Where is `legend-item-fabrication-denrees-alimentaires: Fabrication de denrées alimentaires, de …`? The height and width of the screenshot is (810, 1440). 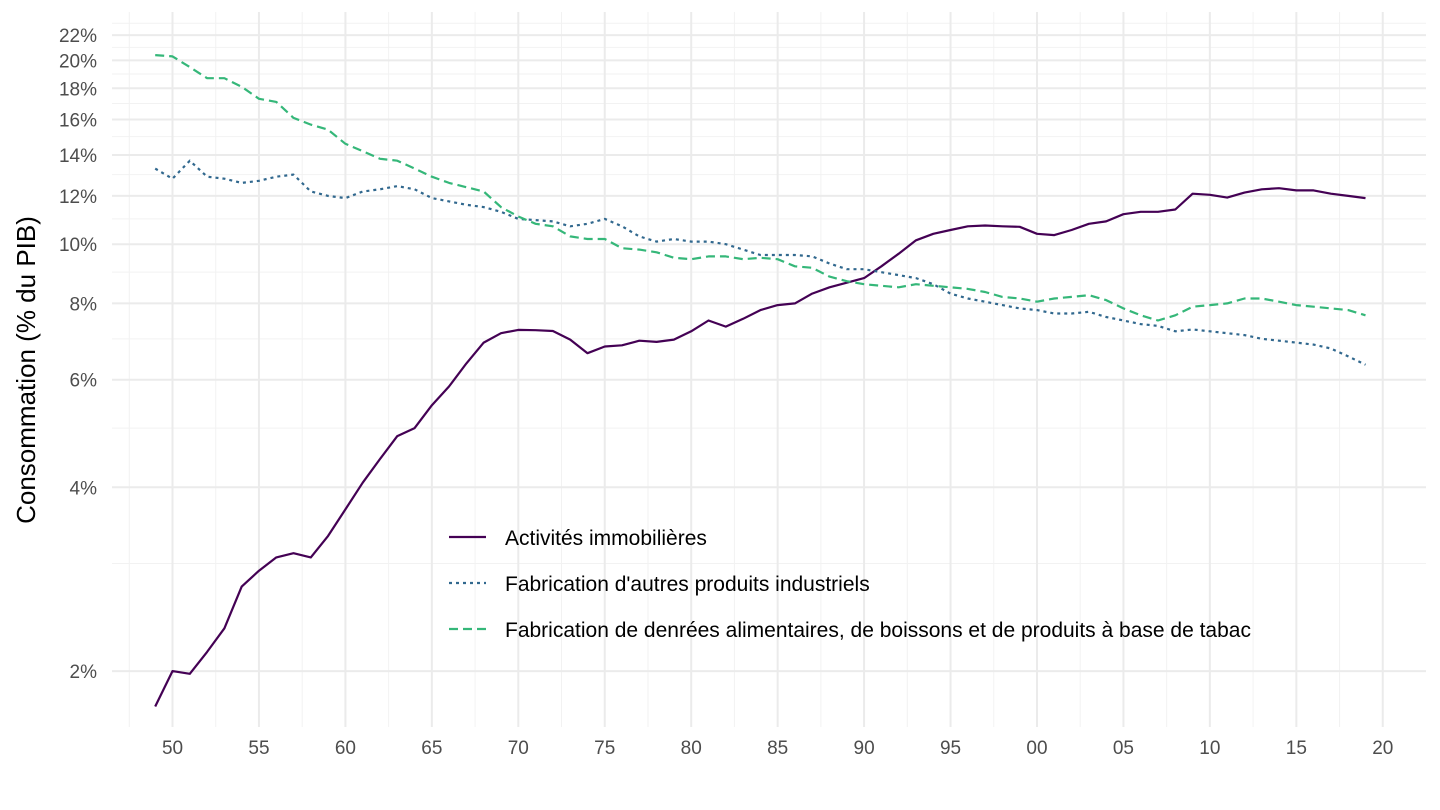
legend-item-fabrication-denrees-alimentaires: Fabrication de denrées alimentaires, de … is located at coordinates (850, 630).